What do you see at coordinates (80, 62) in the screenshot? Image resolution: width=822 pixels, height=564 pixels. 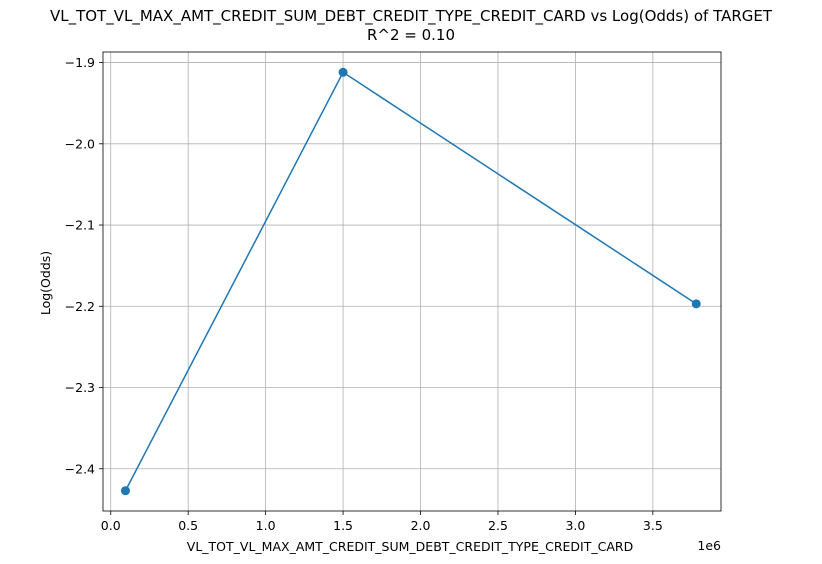 I see `y-tick-label: −1.9` at bounding box center [80, 62].